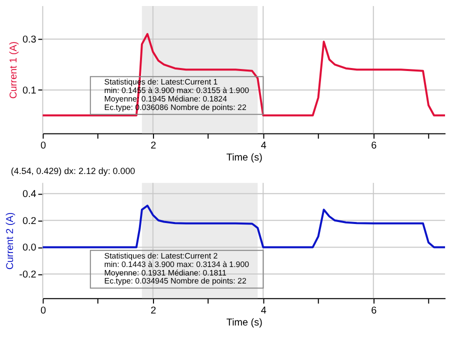 This screenshot has height=350, width=450. Describe the element at coordinates (175, 281) in the screenshot. I see `annotation: Ec.type: 0.034945 Nombre de points: 22` at that location.